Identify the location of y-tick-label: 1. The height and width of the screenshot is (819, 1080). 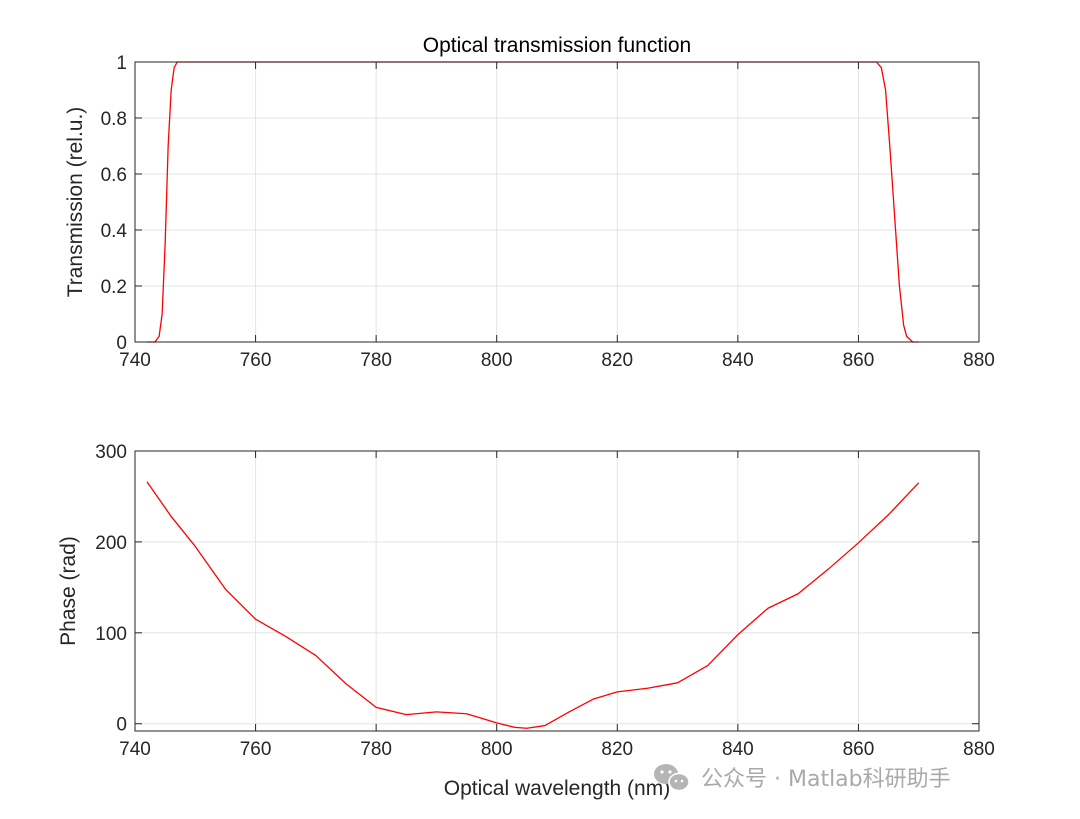
(121, 63).